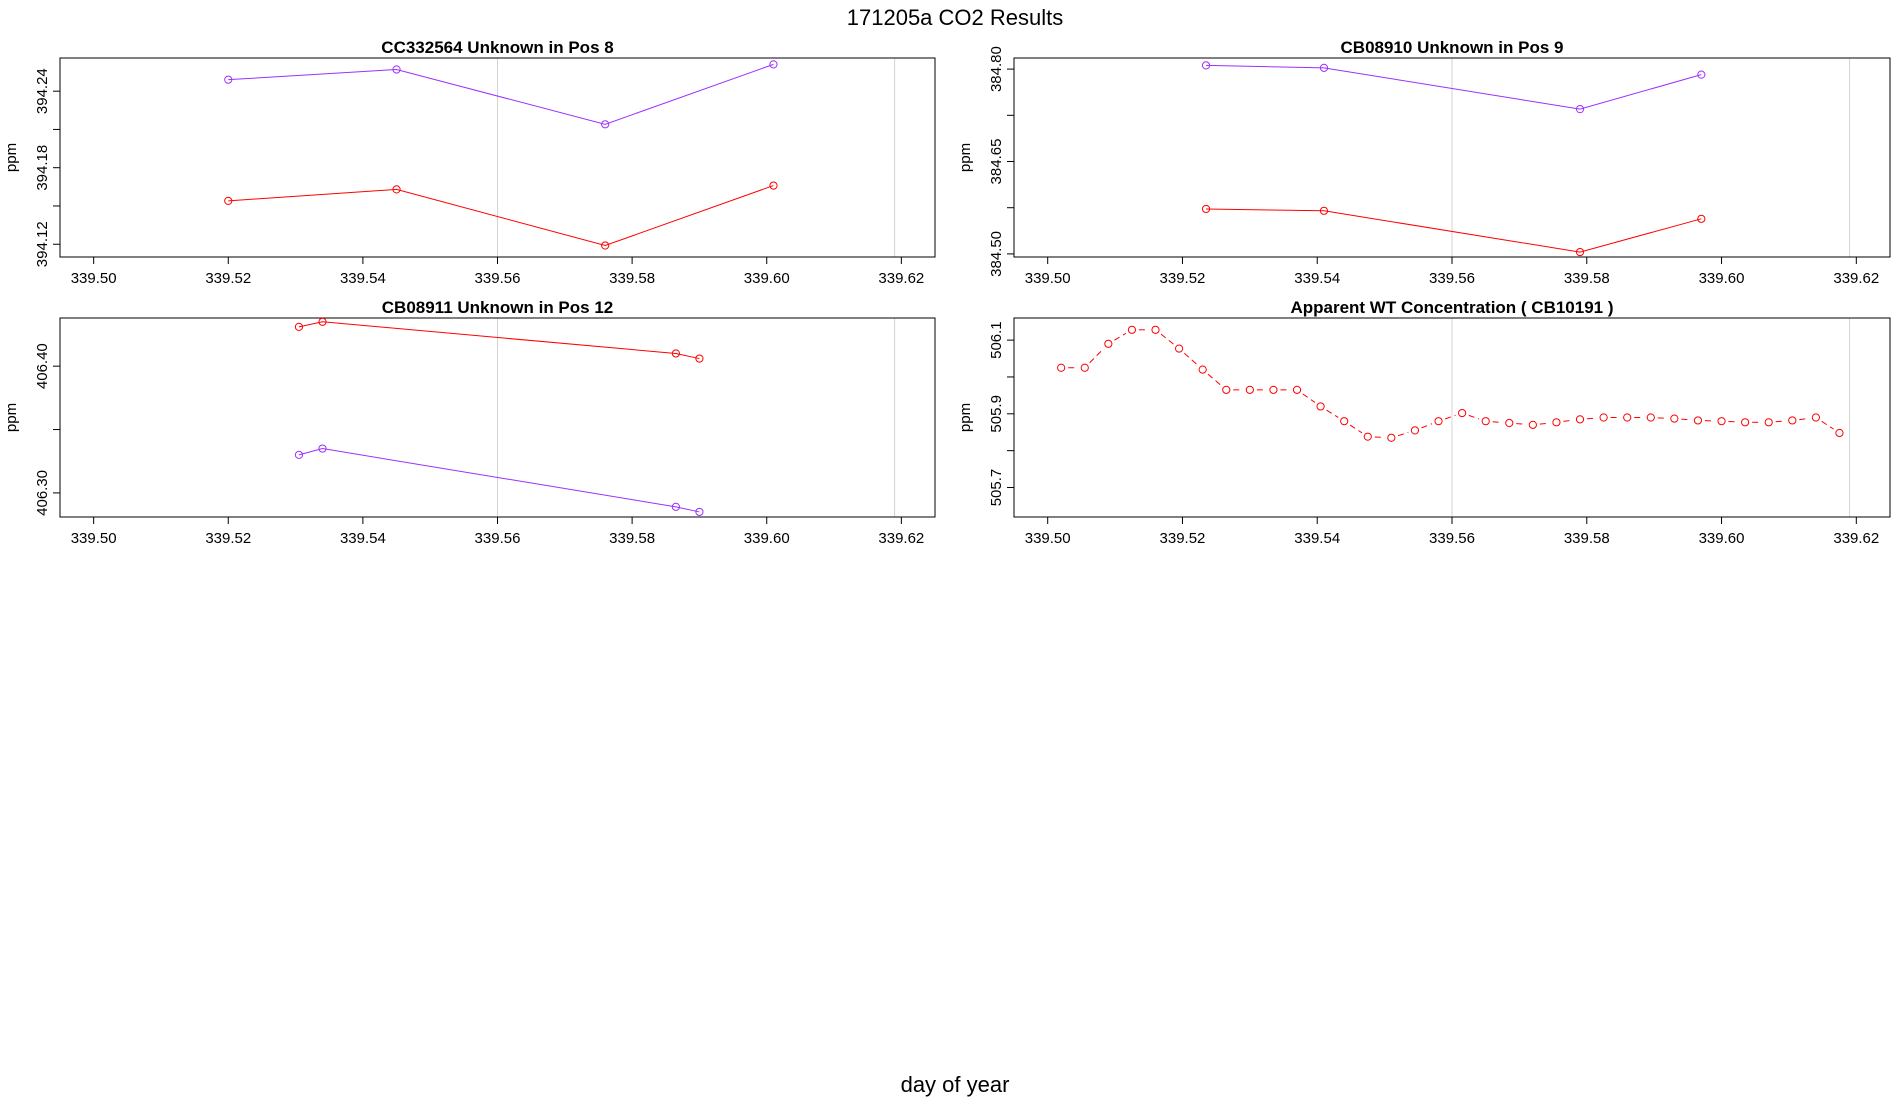 This screenshot has height=1100, width=1900. Describe the element at coordinates (42, 493) in the screenshot. I see `y-tick-label: 406.30` at that location.